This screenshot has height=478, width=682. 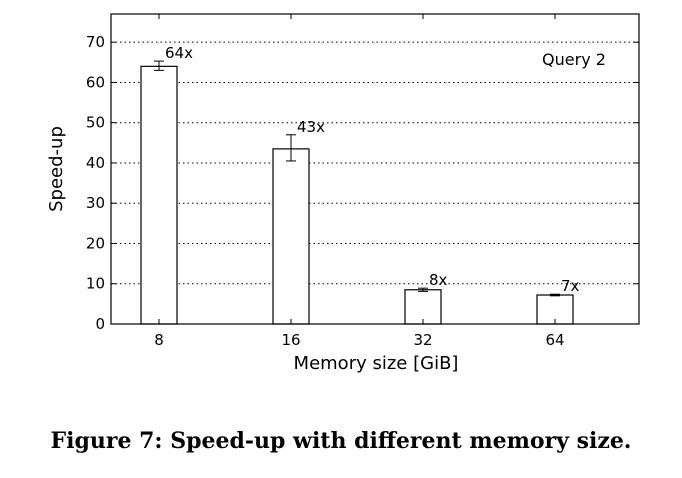 I want to click on x-tick-label: 32, so click(x=422, y=340).